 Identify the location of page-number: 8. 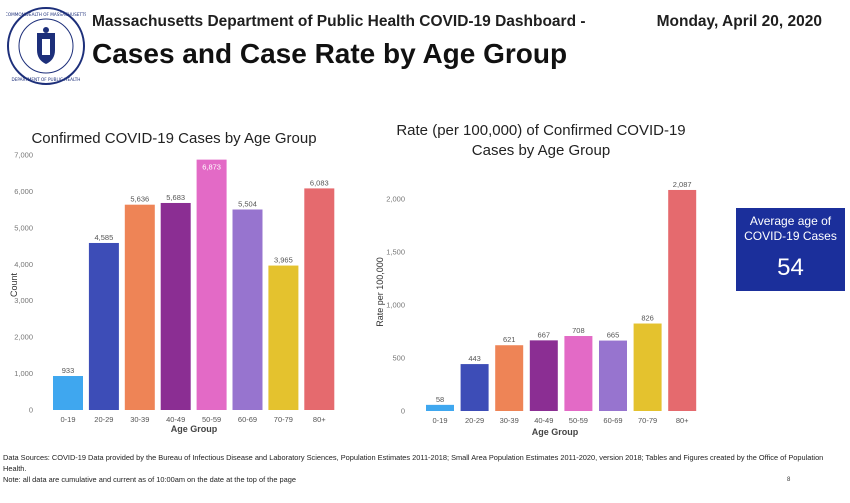
(789, 480).